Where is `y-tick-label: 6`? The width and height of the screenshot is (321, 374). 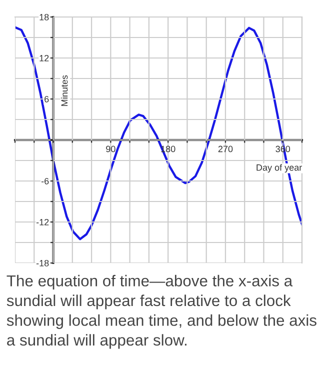 y-tick-label: 6 is located at coordinates (46, 99).